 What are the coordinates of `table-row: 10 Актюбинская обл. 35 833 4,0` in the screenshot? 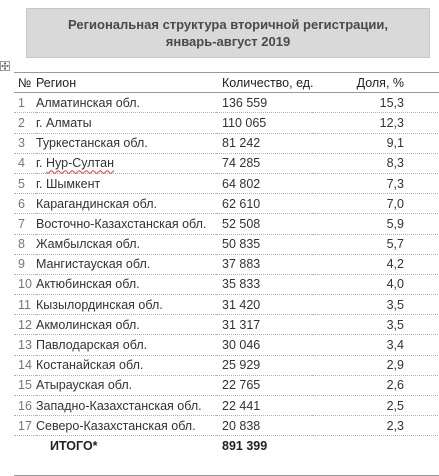 It's located at (226, 285).